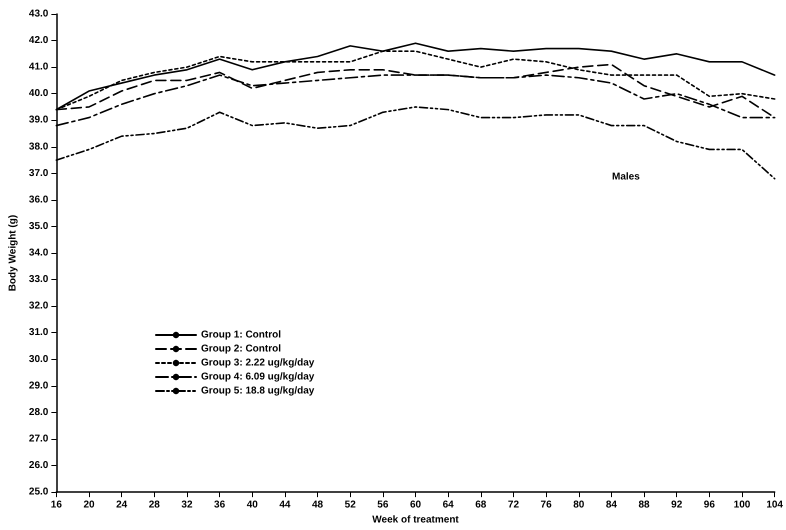  Describe the element at coordinates (38, 200) in the screenshot. I see `y-tick-label: 36.0` at that location.